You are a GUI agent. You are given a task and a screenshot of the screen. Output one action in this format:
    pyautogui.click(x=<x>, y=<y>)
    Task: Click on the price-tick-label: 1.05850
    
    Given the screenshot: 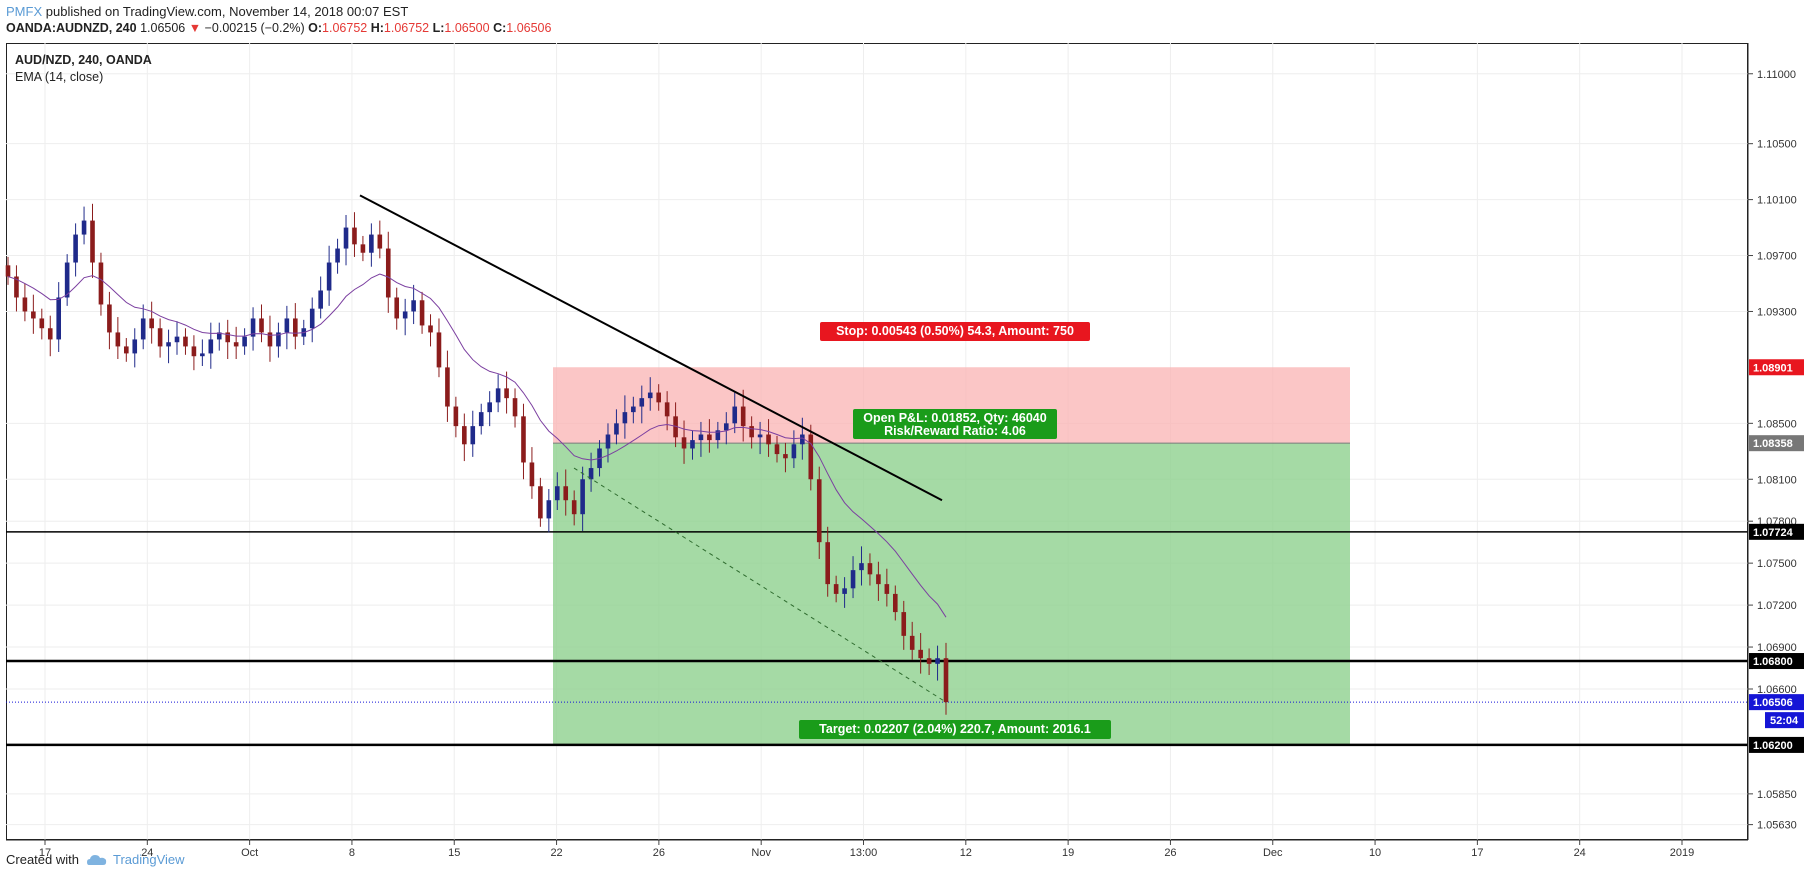 What is the action you would take?
    pyautogui.click(x=1777, y=795)
    